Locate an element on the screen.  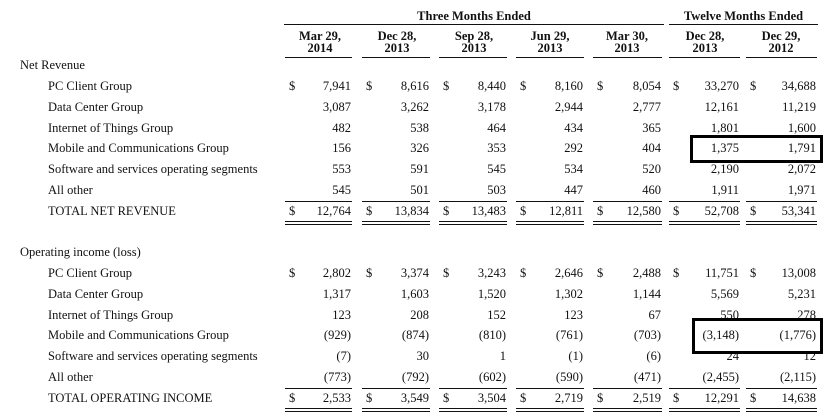
cell-value: 11,219 is located at coordinates (799, 106).